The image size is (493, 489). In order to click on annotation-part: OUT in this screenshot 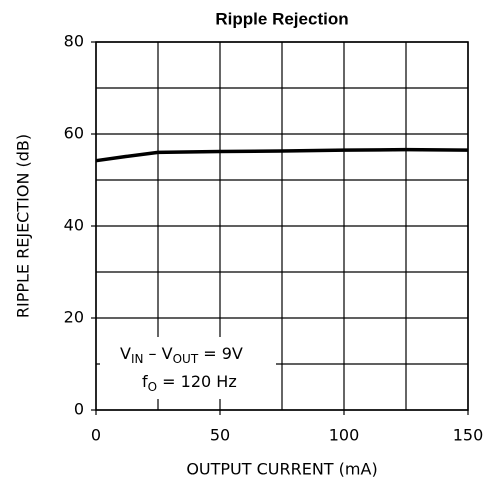, I will do `click(186, 359)`.